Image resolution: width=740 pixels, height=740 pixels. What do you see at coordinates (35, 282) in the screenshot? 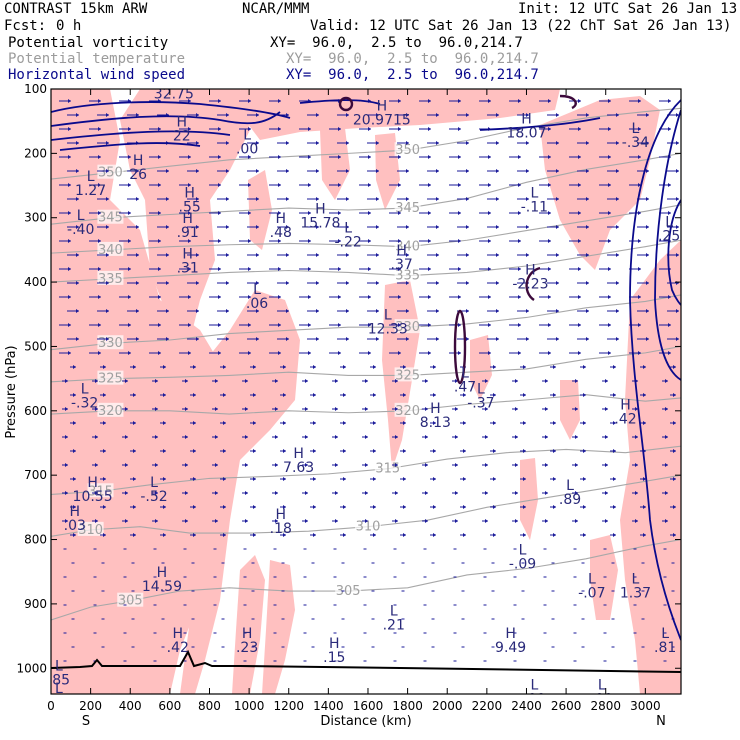
I see `y-tick-label-3: 400` at bounding box center [35, 282].